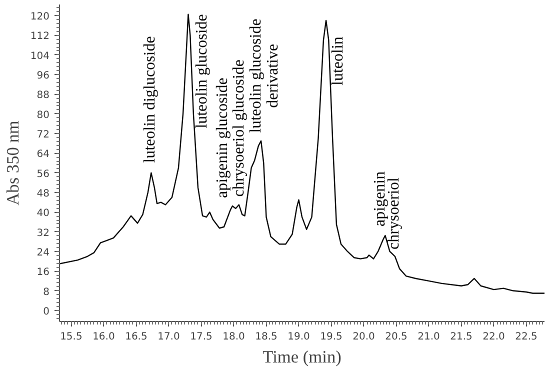 The height and width of the screenshot is (369, 550). What do you see at coordinates (43, 252) in the screenshot?
I see `y-tick-label: 24` at bounding box center [43, 252].